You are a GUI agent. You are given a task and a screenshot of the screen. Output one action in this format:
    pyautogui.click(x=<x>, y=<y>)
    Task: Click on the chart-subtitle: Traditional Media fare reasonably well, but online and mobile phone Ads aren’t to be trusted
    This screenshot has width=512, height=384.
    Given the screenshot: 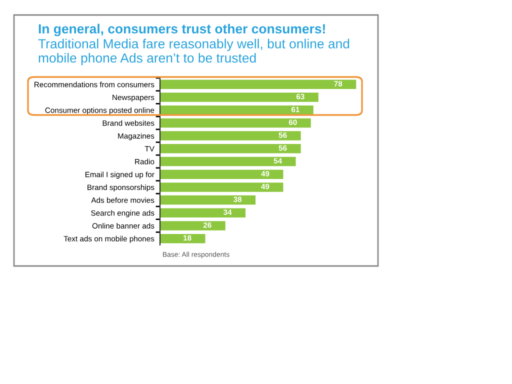 What is the action you would take?
    pyautogui.click(x=194, y=52)
    